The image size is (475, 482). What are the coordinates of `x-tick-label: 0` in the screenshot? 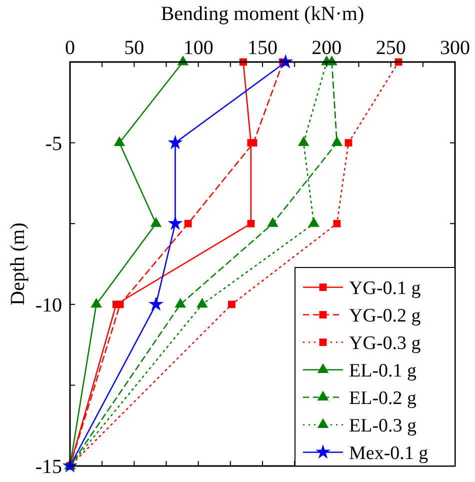 It's located at (70, 48).